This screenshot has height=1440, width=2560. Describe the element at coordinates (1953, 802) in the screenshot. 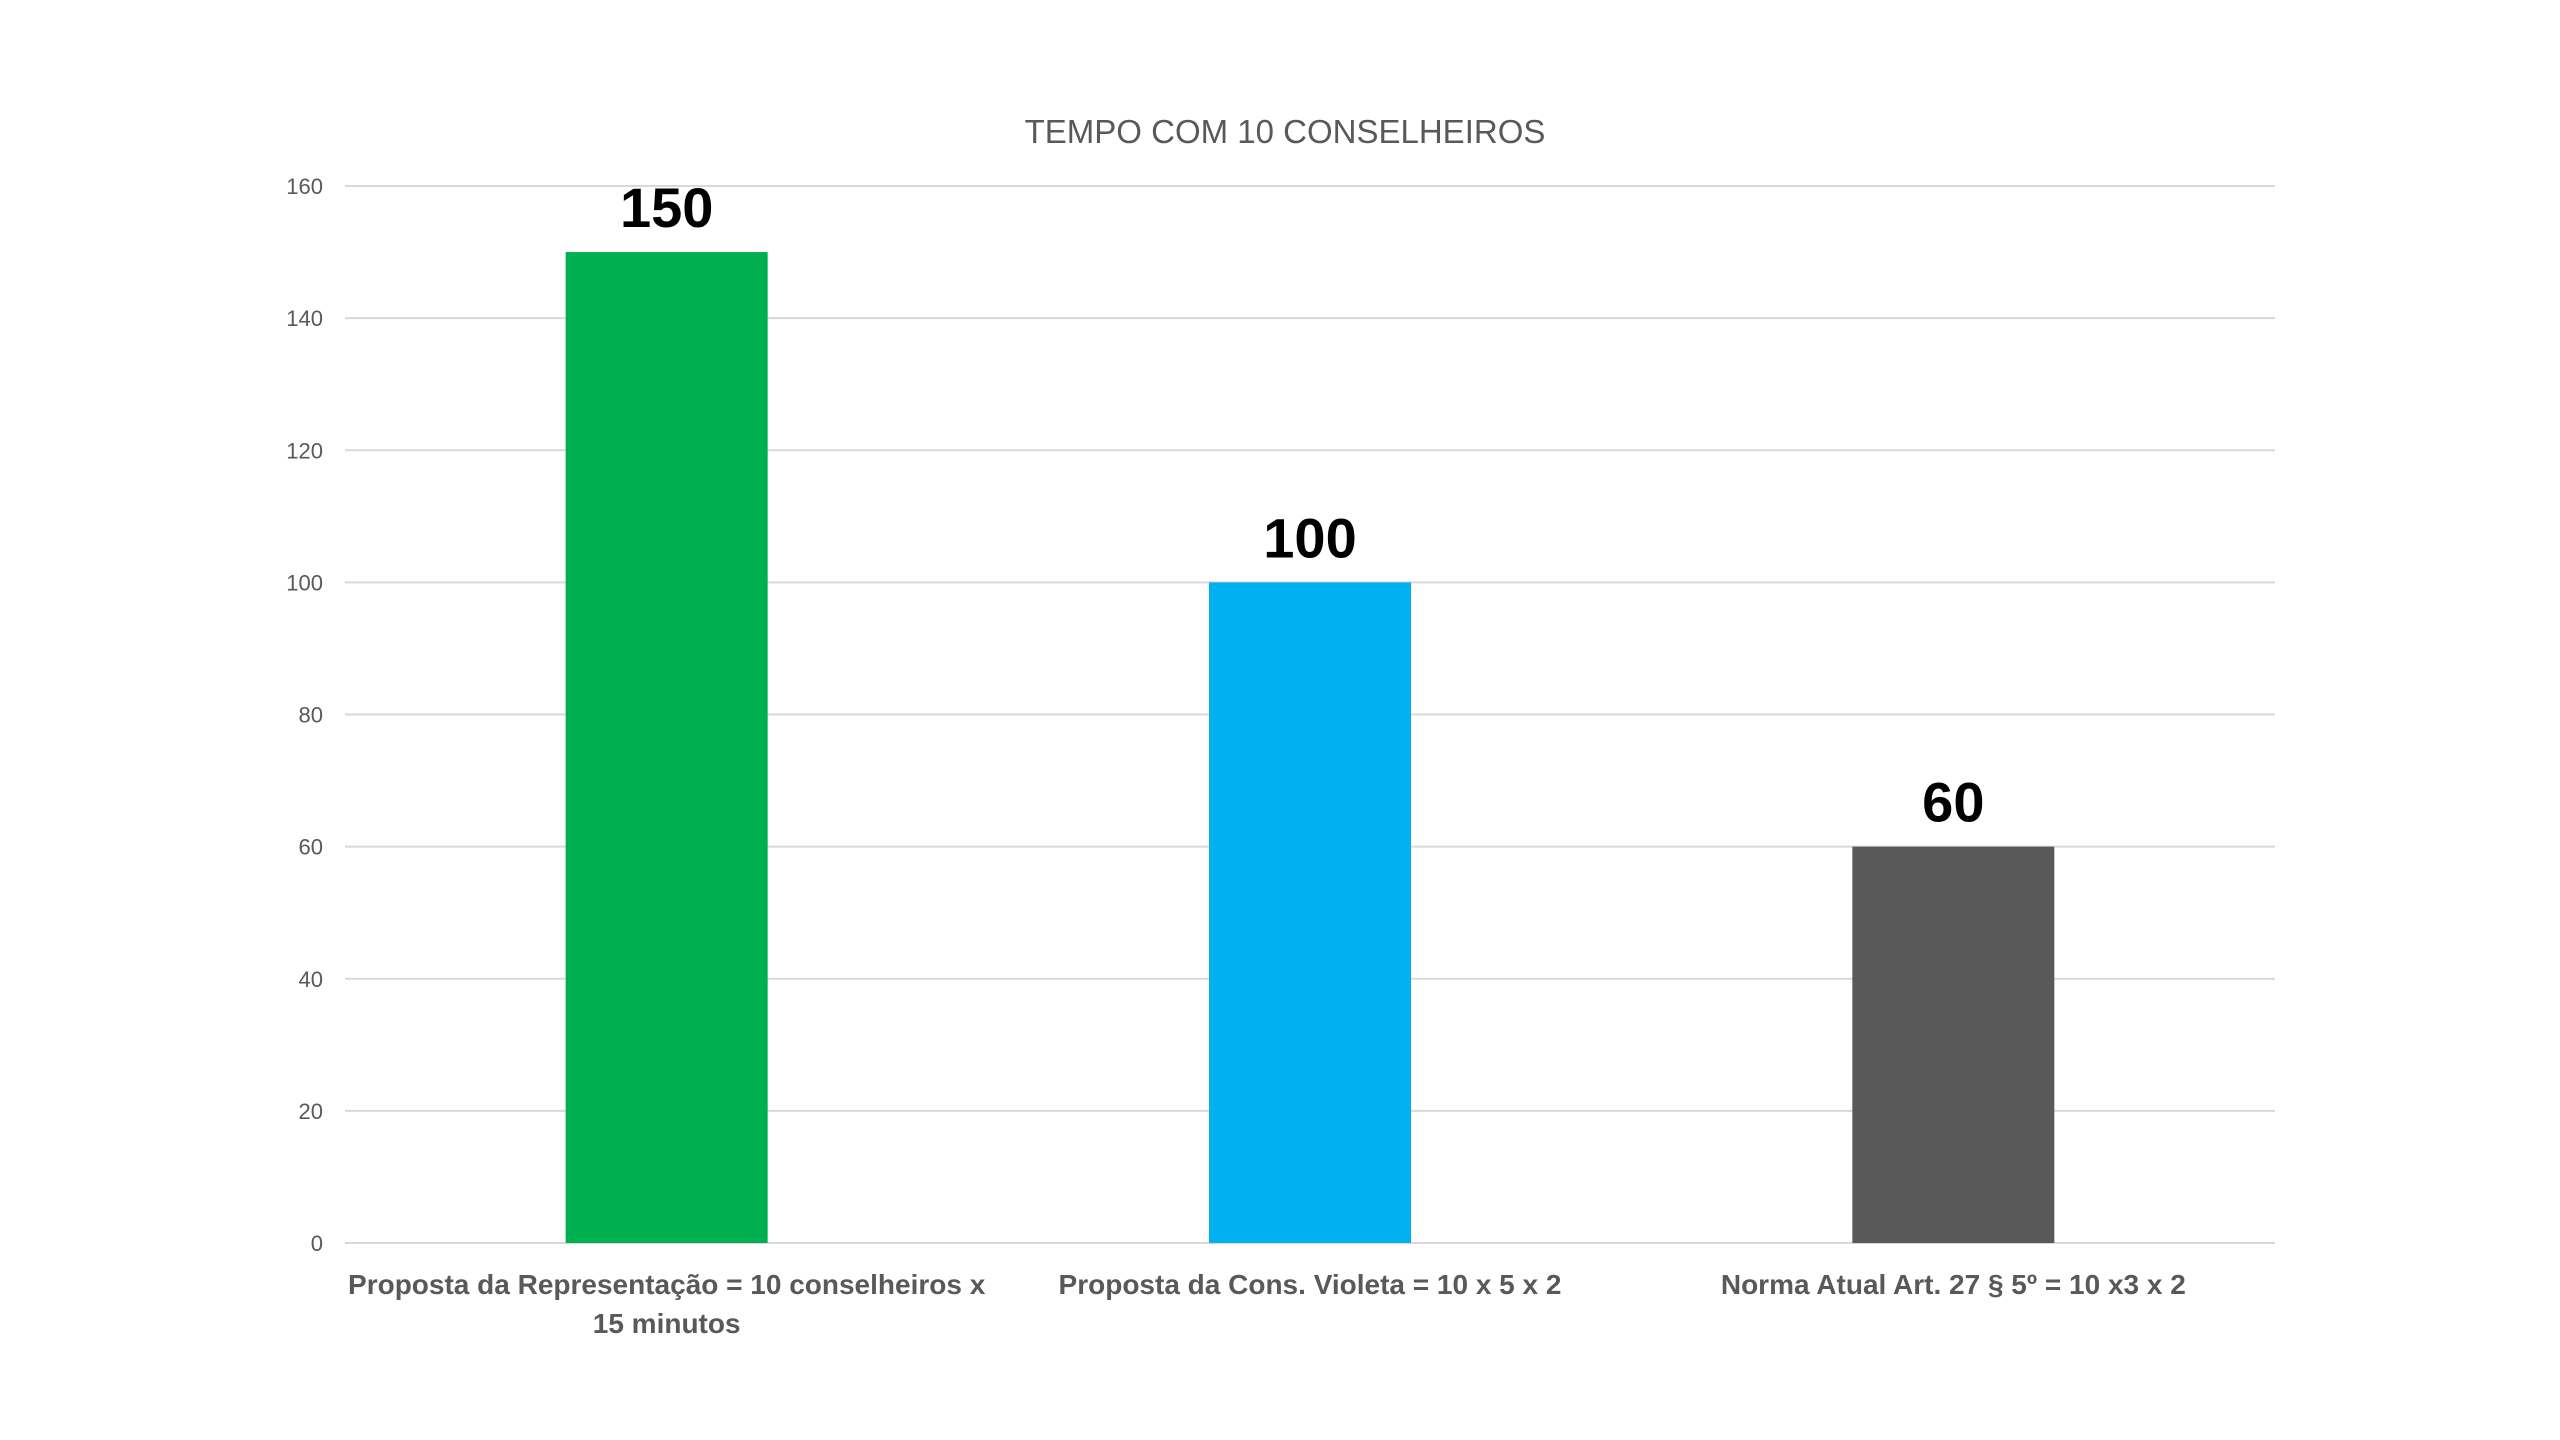

I see `data-label-2: 60` at that location.